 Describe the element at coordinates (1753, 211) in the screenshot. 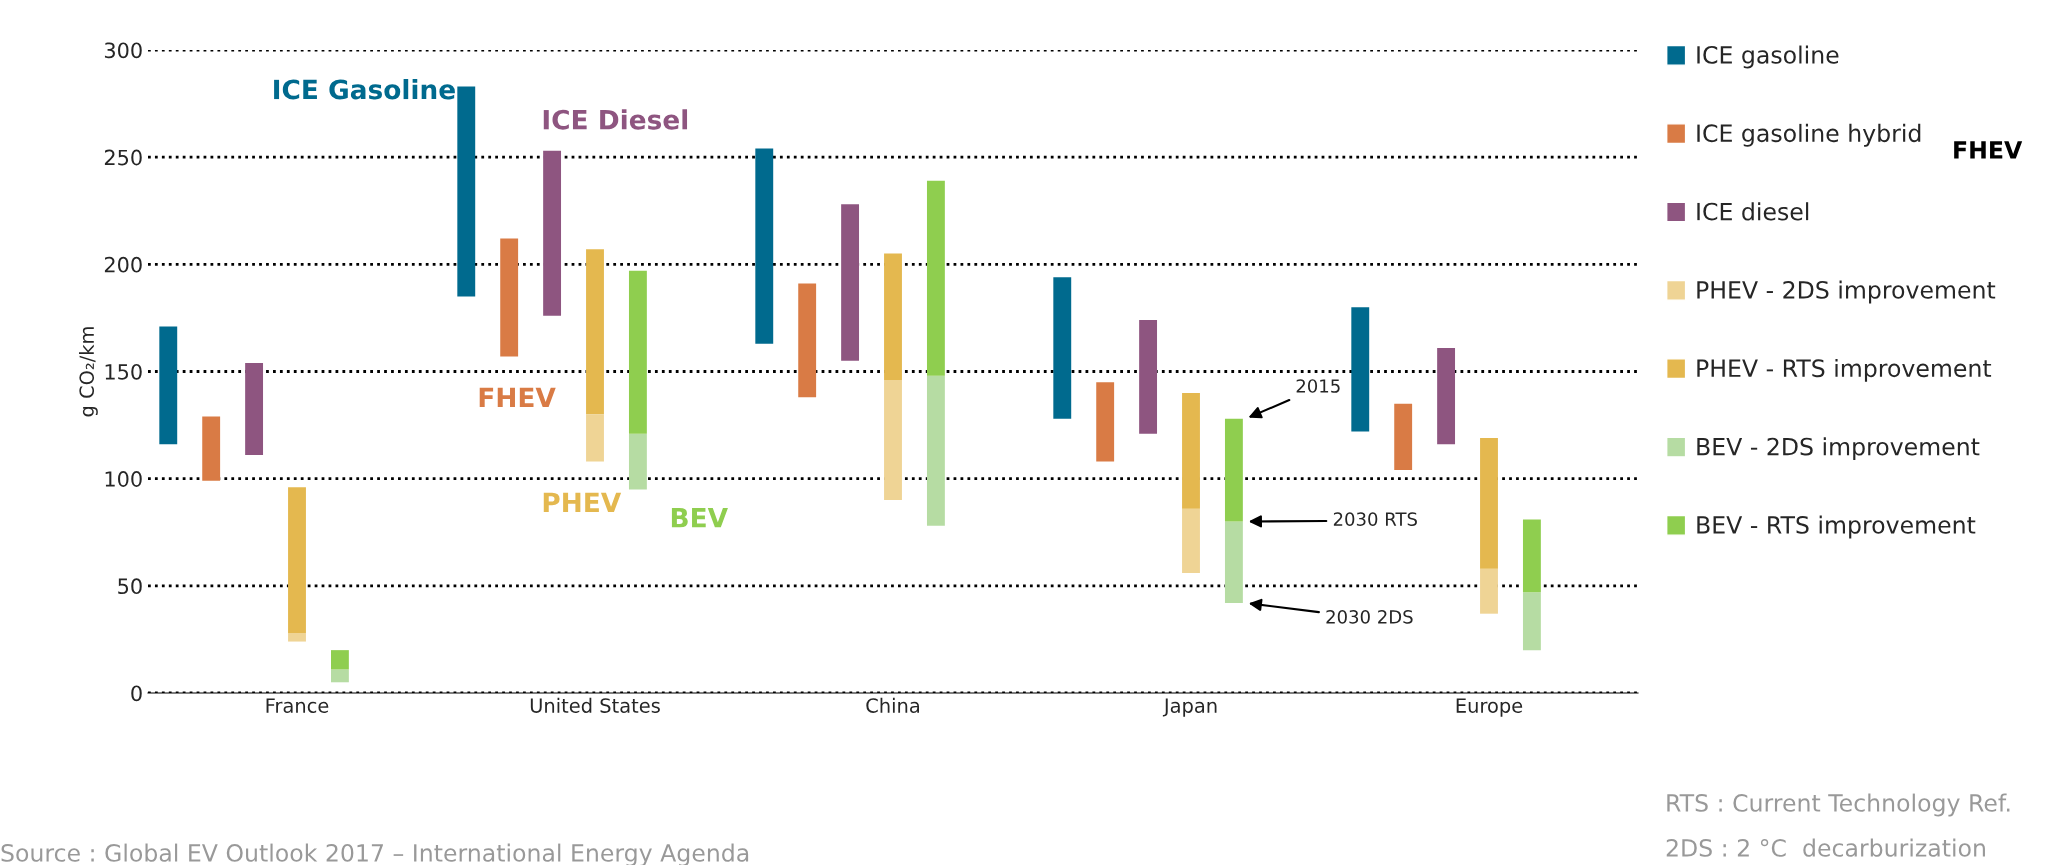

I see `legend-label: ICE diesel` at that location.